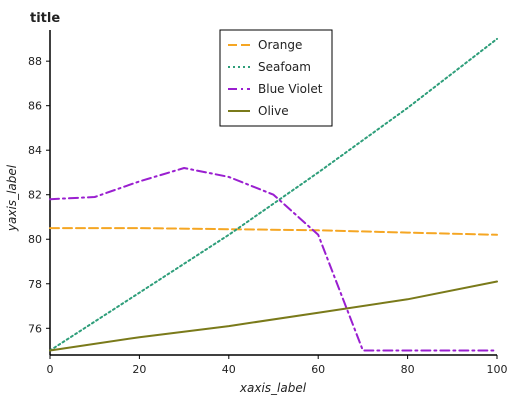 The width and height of the screenshot is (510, 400). Describe the element at coordinates (273, 388) in the screenshot. I see `x-axis-title: xaxis_label` at that location.